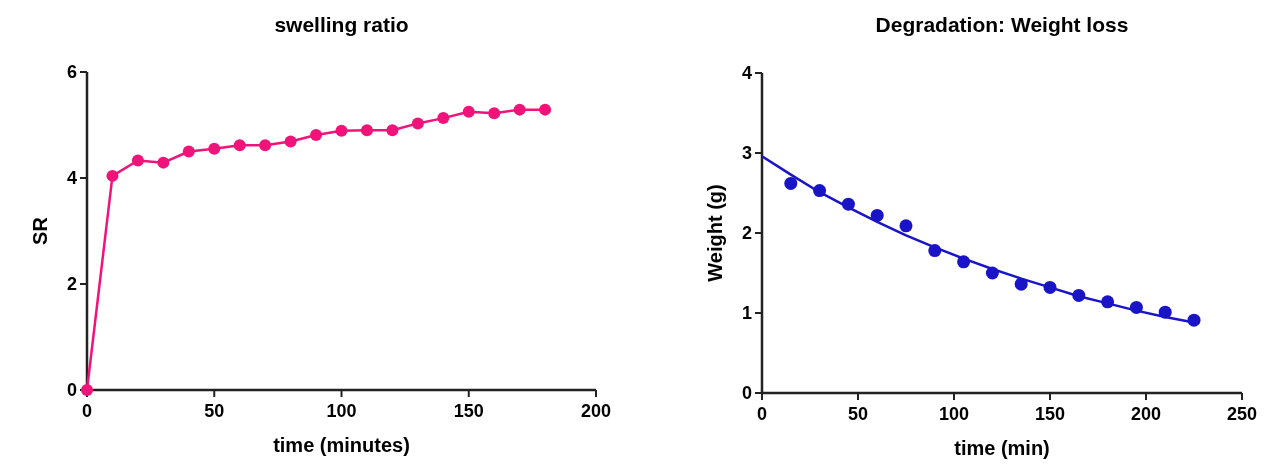 The height and width of the screenshot is (470, 1265). I want to click on chart-title: swelling ratio, so click(341, 24).